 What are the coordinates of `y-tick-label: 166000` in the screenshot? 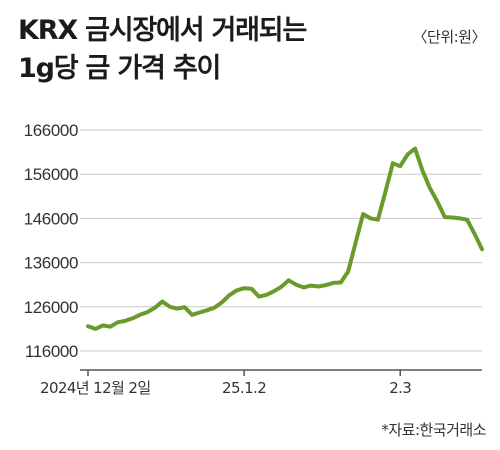 It's located at (51, 130).